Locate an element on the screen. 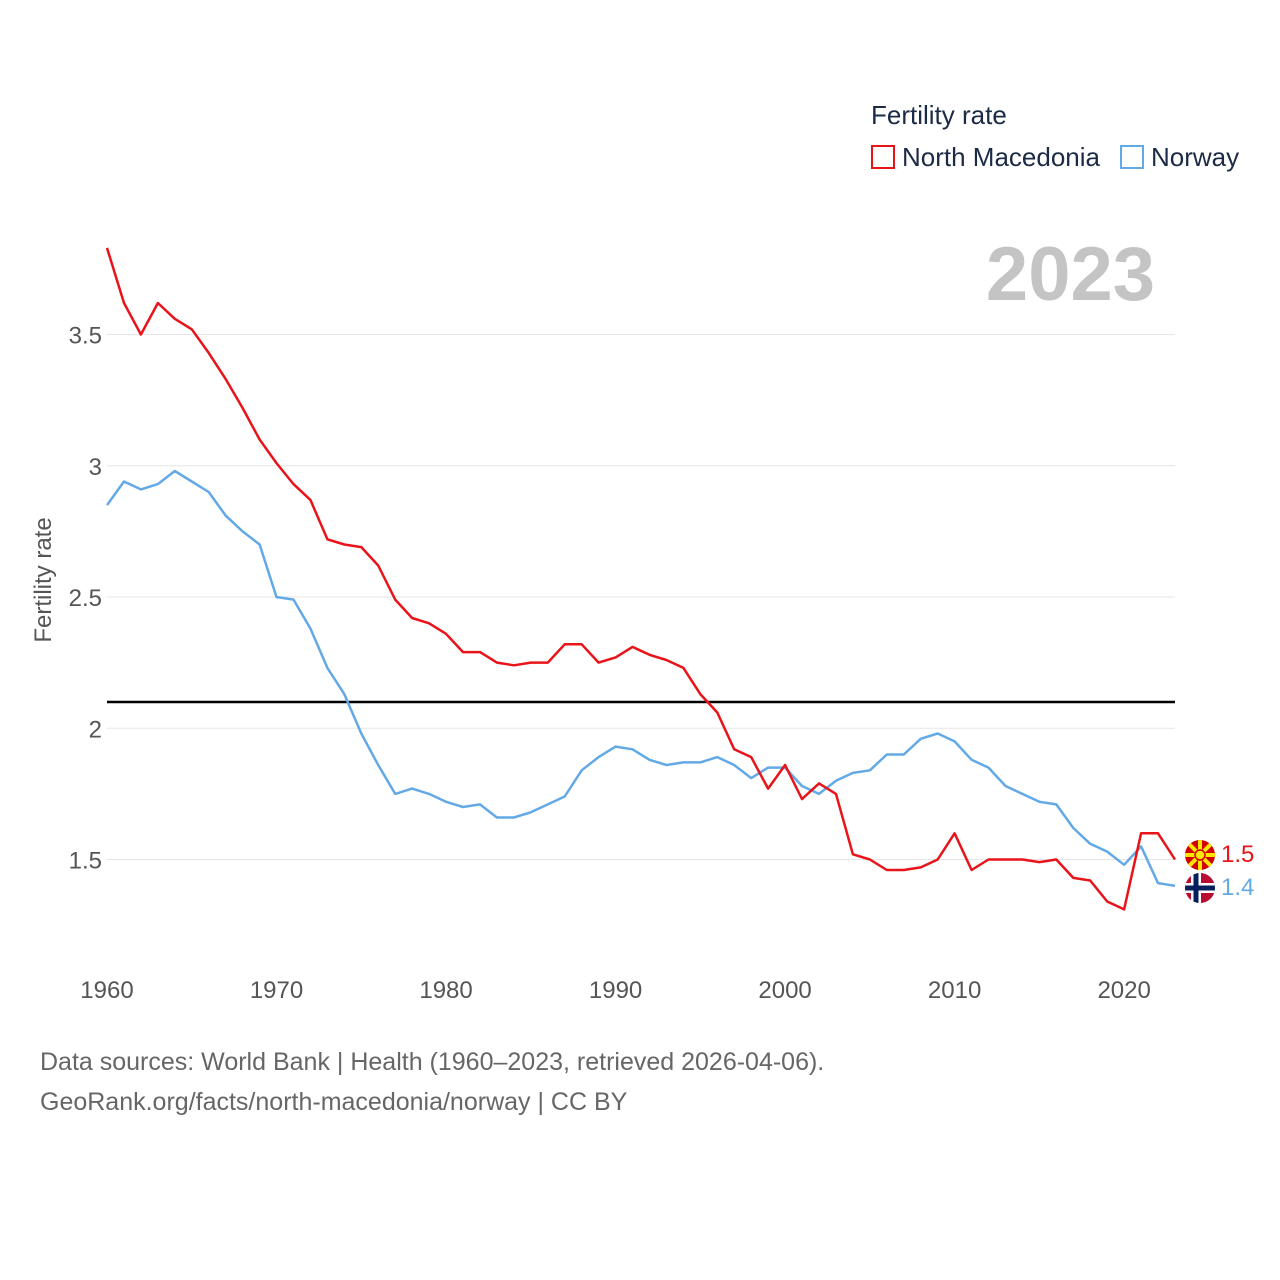 This screenshot has height=1280, width=1280. x-axis-ticks: 1960 1970 1980 1990 2000 2010 2020 is located at coordinates (615, 990).